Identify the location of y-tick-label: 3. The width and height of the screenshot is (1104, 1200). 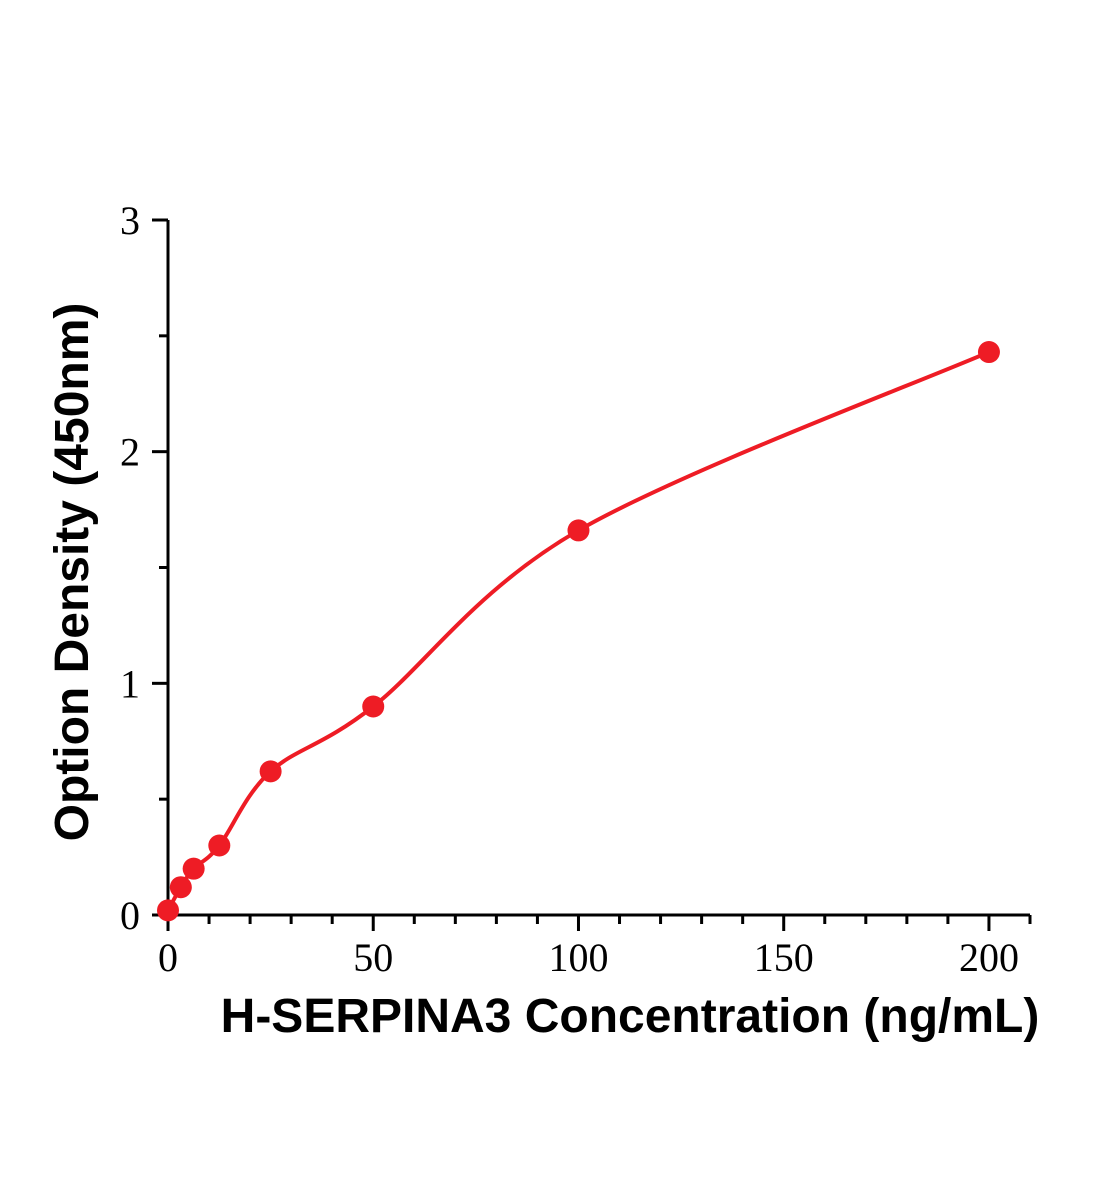
(130, 220).